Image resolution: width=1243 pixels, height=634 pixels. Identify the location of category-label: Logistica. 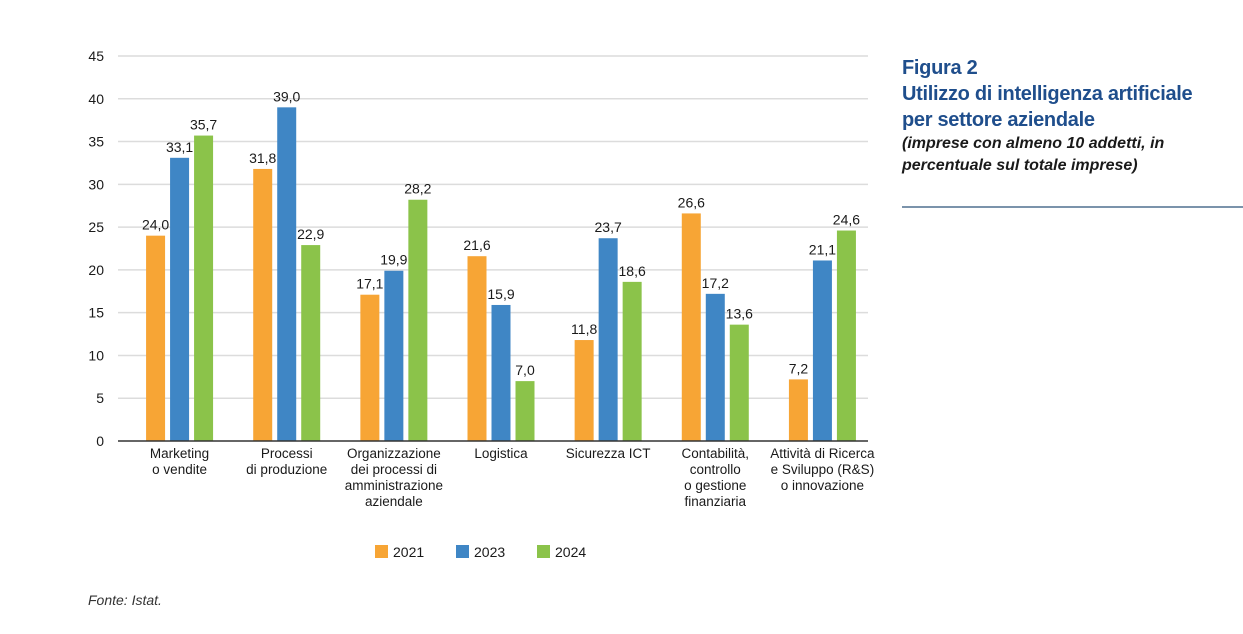
(501, 453).